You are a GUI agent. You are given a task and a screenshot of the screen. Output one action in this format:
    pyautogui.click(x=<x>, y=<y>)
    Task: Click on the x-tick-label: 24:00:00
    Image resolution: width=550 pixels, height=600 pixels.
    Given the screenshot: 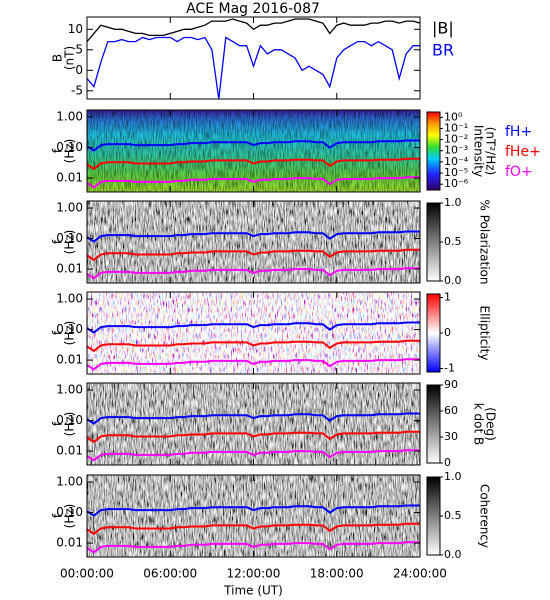 What is the action you would take?
    pyautogui.click(x=420, y=574)
    